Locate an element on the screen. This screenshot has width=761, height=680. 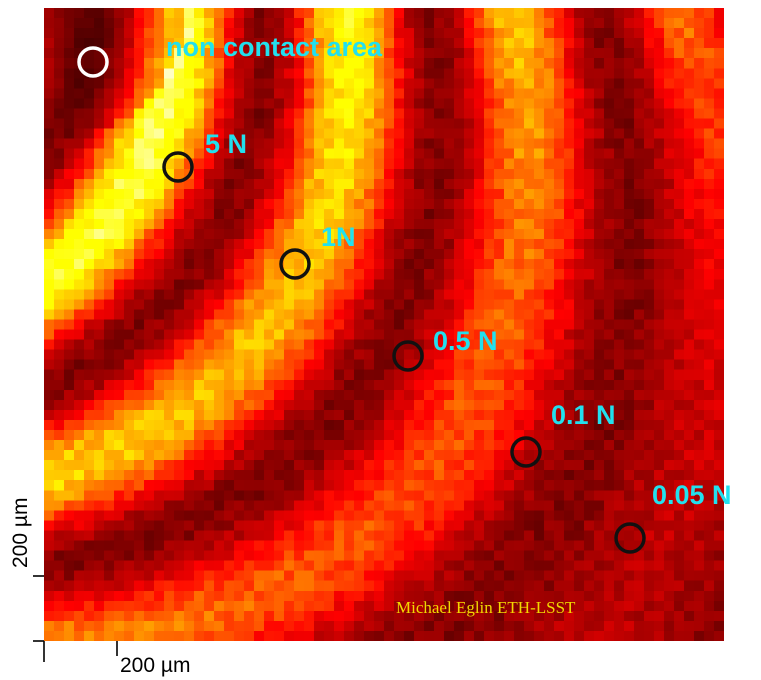
marker-ring-0-5n is located at coordinates (408, 356).